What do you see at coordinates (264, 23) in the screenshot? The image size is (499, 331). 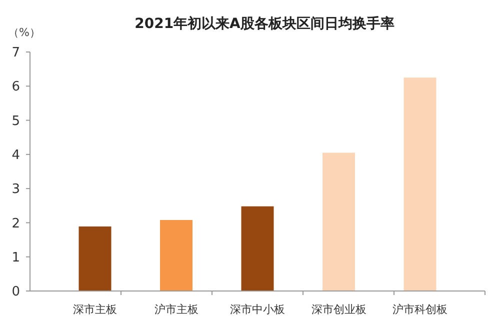 I see `chart-title: 2021年初以来A股各板块区间日均换手率` at bounding box center [264, 23].